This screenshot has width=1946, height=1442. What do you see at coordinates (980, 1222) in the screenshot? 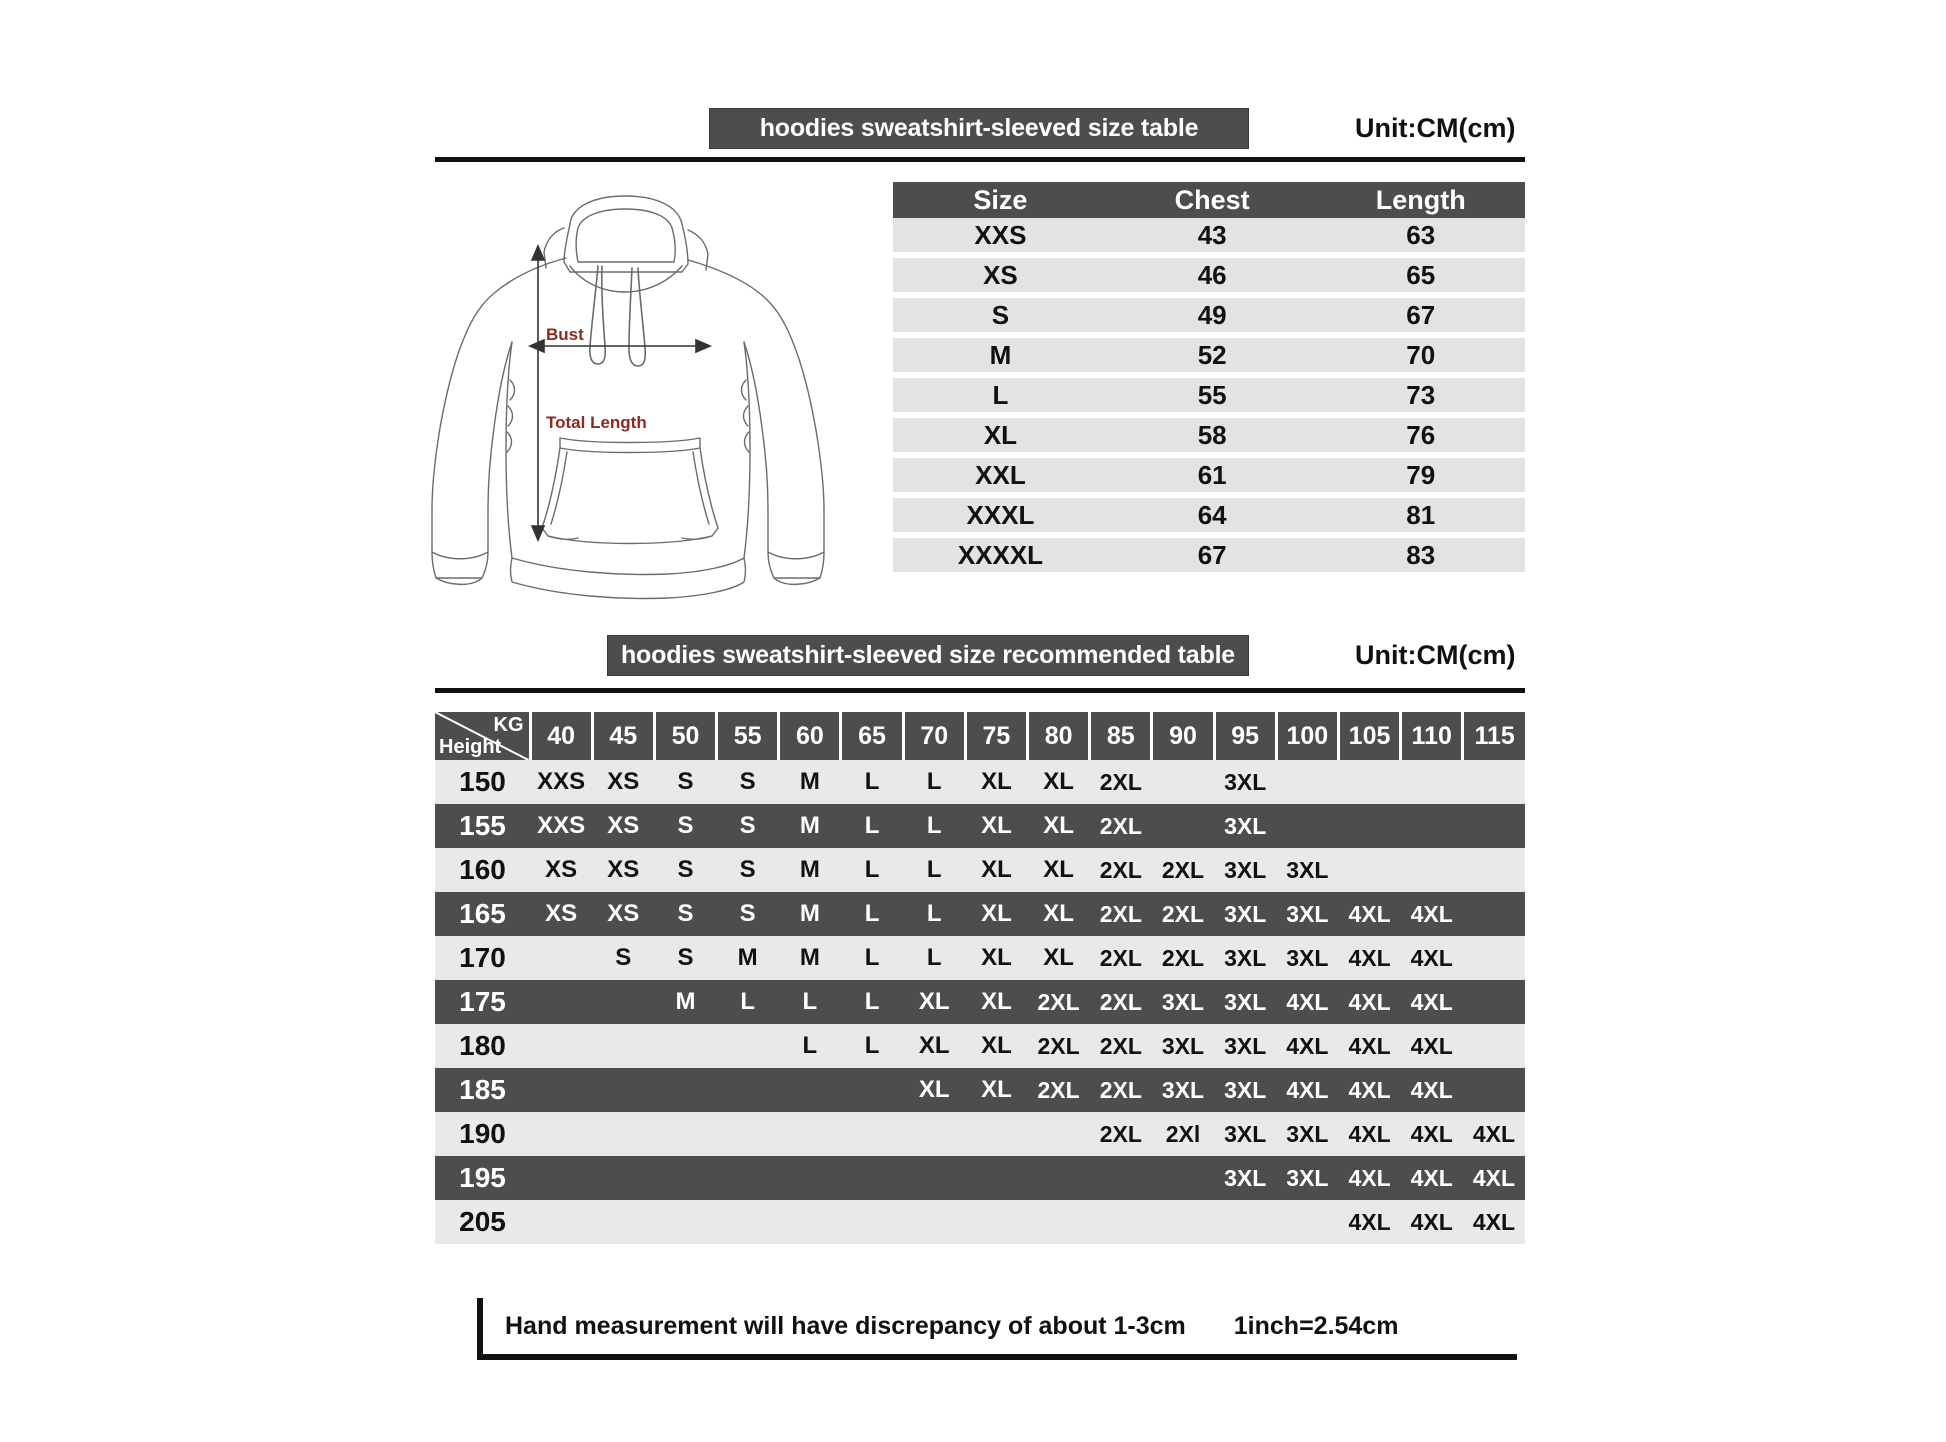
I see `matrix-row: 205 4XL 4XL 4XL` at bounding box center [980, 1222].